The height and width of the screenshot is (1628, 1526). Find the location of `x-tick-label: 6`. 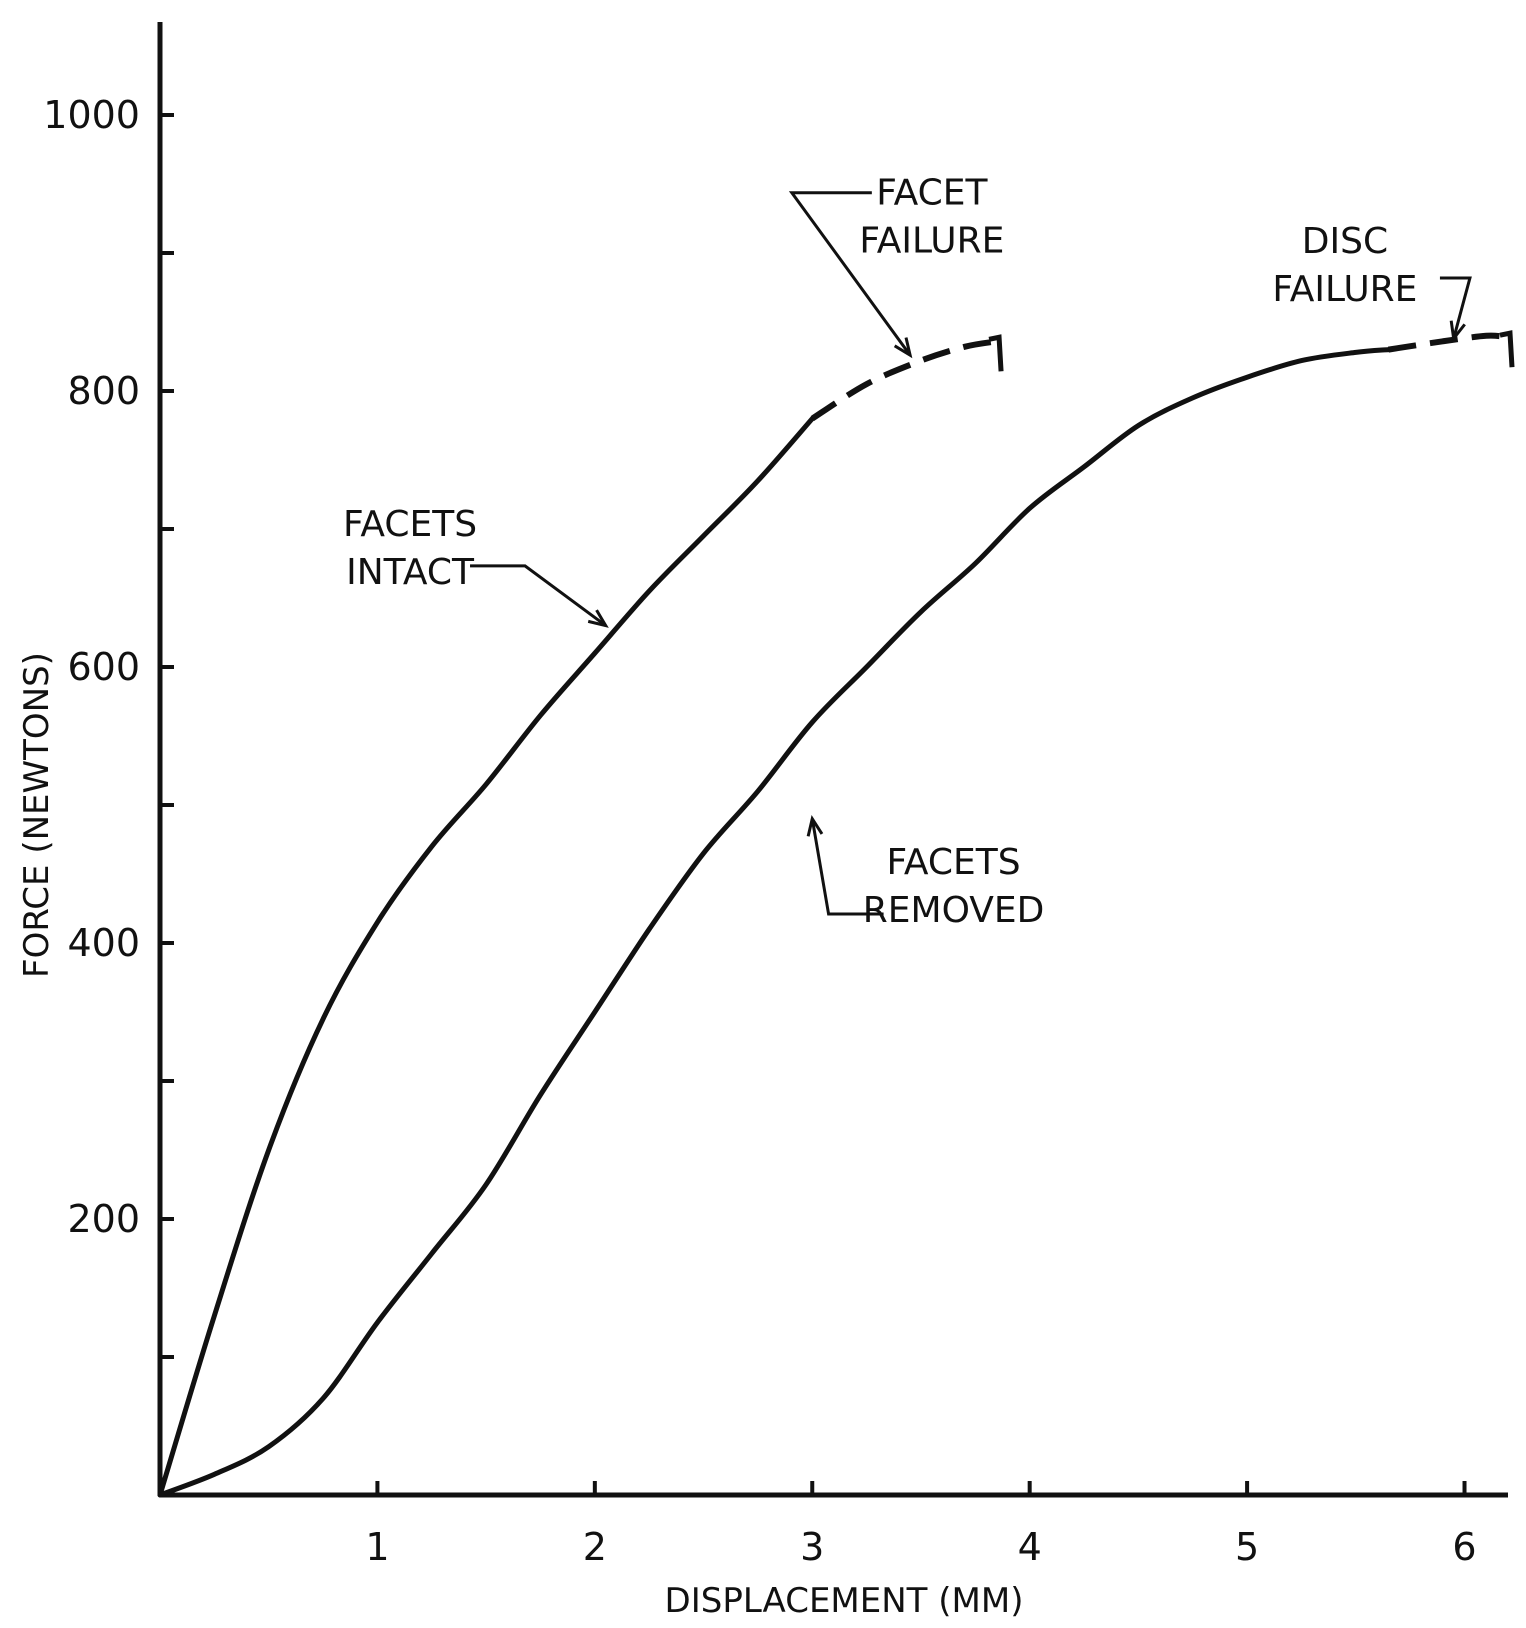

x-tick-label: 6 is located at coordinates (1464, 1547).